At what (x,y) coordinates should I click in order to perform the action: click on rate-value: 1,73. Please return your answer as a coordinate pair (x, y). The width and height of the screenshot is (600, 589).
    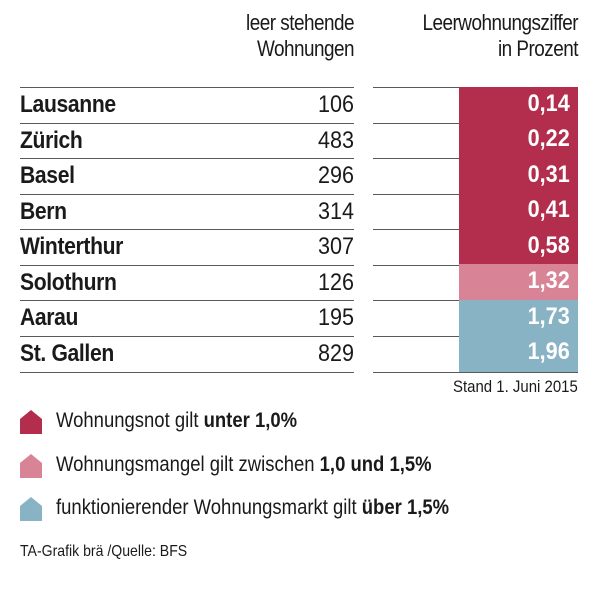
    Looking at the image, I should click on (548, 316).